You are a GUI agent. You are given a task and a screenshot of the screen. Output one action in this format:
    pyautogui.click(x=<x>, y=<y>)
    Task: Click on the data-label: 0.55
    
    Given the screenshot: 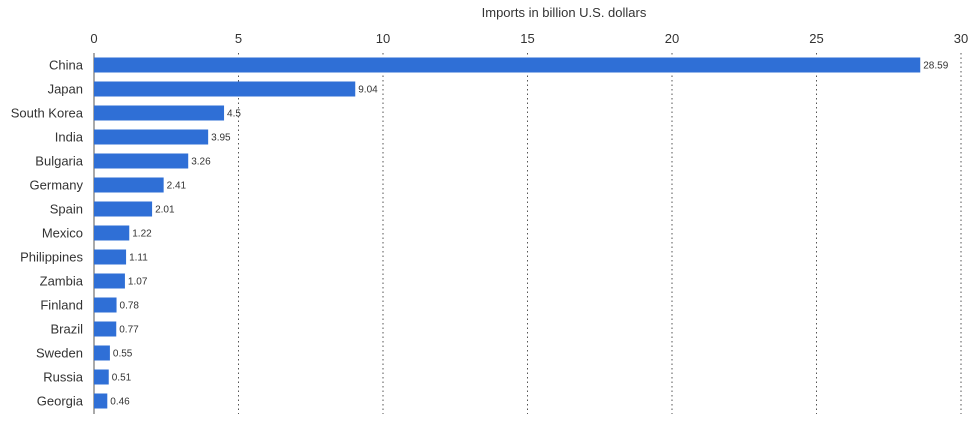 What is the action you would take?
    pyautogui.click(x=123, y=354)
    